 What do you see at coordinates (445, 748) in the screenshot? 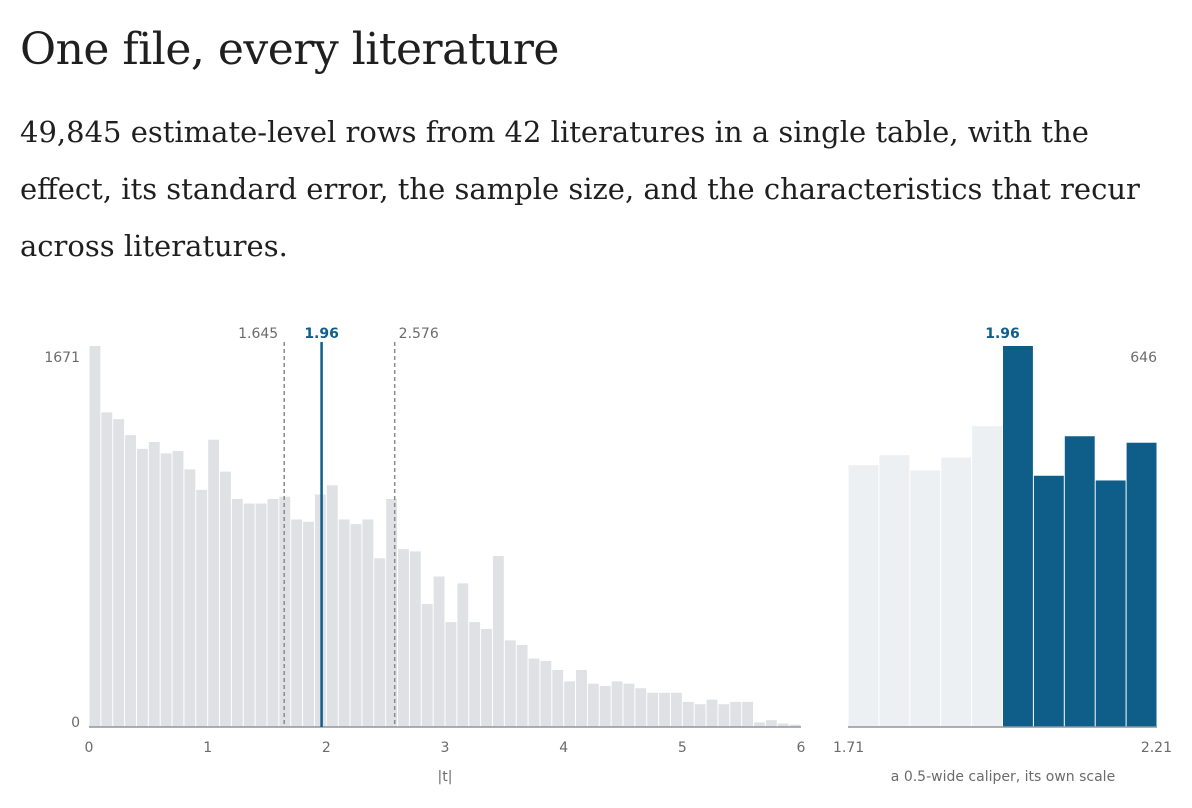
I see `x-tick-label: 3` at bounding box center [445, 748].